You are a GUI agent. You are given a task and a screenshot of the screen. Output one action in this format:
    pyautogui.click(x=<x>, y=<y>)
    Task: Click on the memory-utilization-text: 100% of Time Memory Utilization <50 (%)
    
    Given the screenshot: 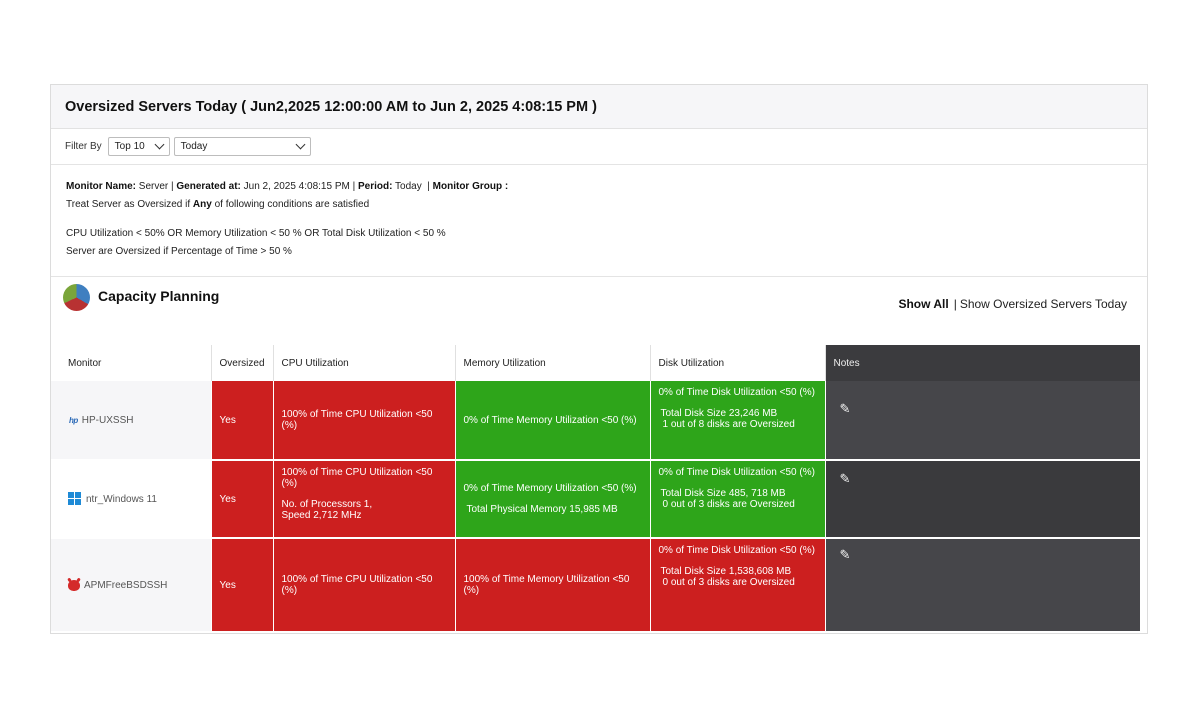 What is the action you would take?
    pyautogui.click(x=546, y=585)
    